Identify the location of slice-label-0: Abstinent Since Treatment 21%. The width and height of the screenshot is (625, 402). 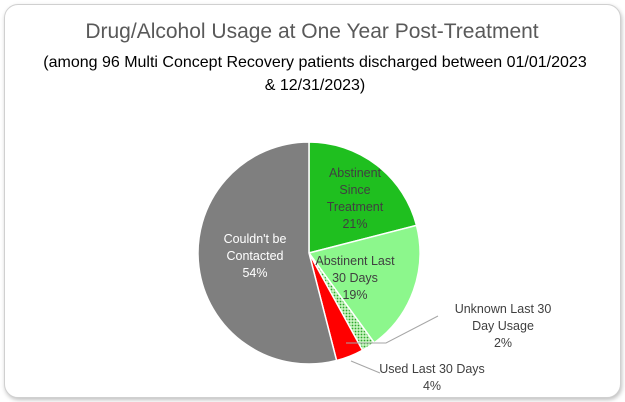
(355, 198).